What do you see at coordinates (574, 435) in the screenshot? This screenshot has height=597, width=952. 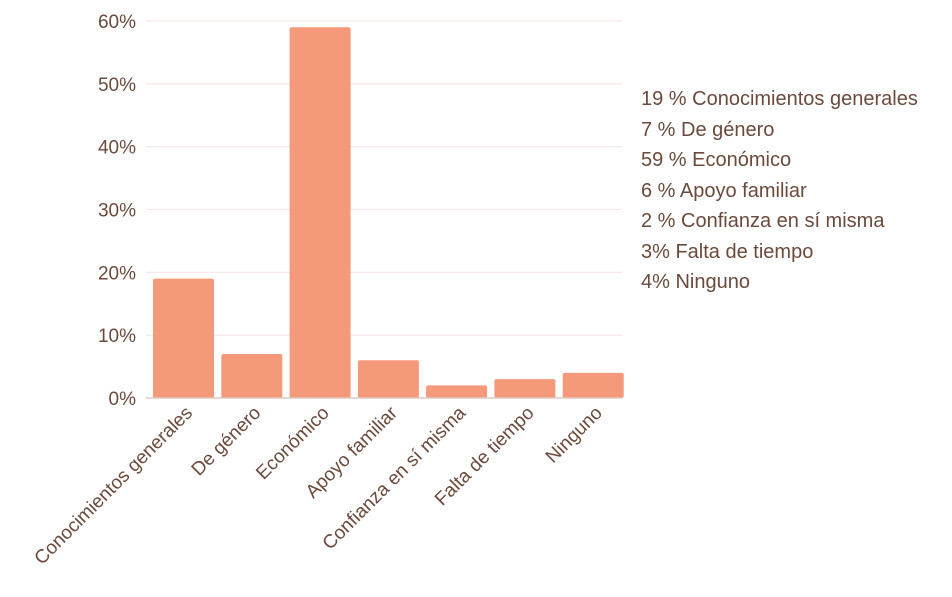 I see `x-tick-label: Ninguno` at bounding box center [574, 435].